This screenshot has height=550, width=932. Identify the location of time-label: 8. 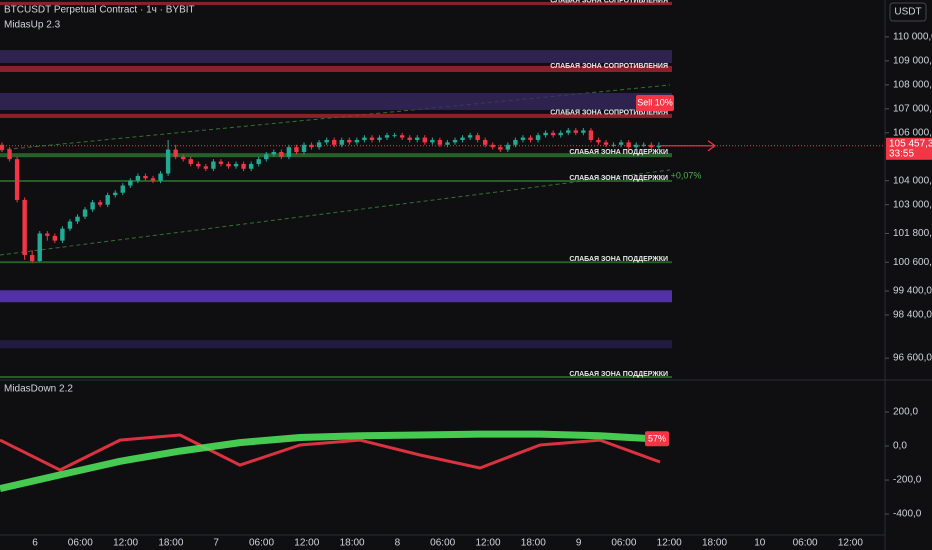
(398, 543).